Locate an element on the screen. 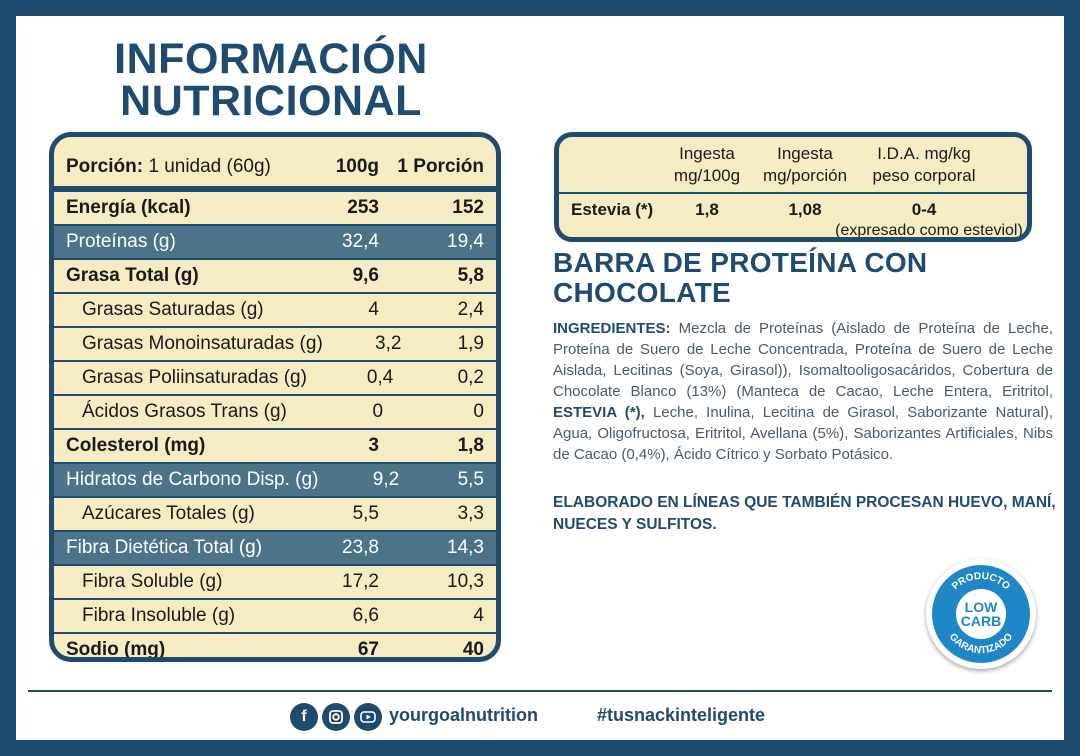  row-value-portion: 5,8 is located at coordinates (470, 275).